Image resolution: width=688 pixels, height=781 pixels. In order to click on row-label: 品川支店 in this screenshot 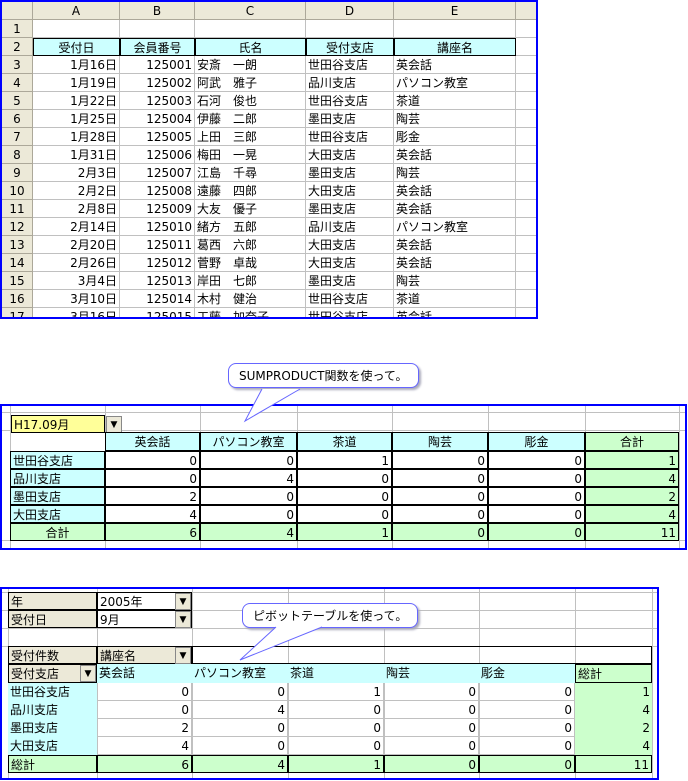, I will do `click(57, 478)`.